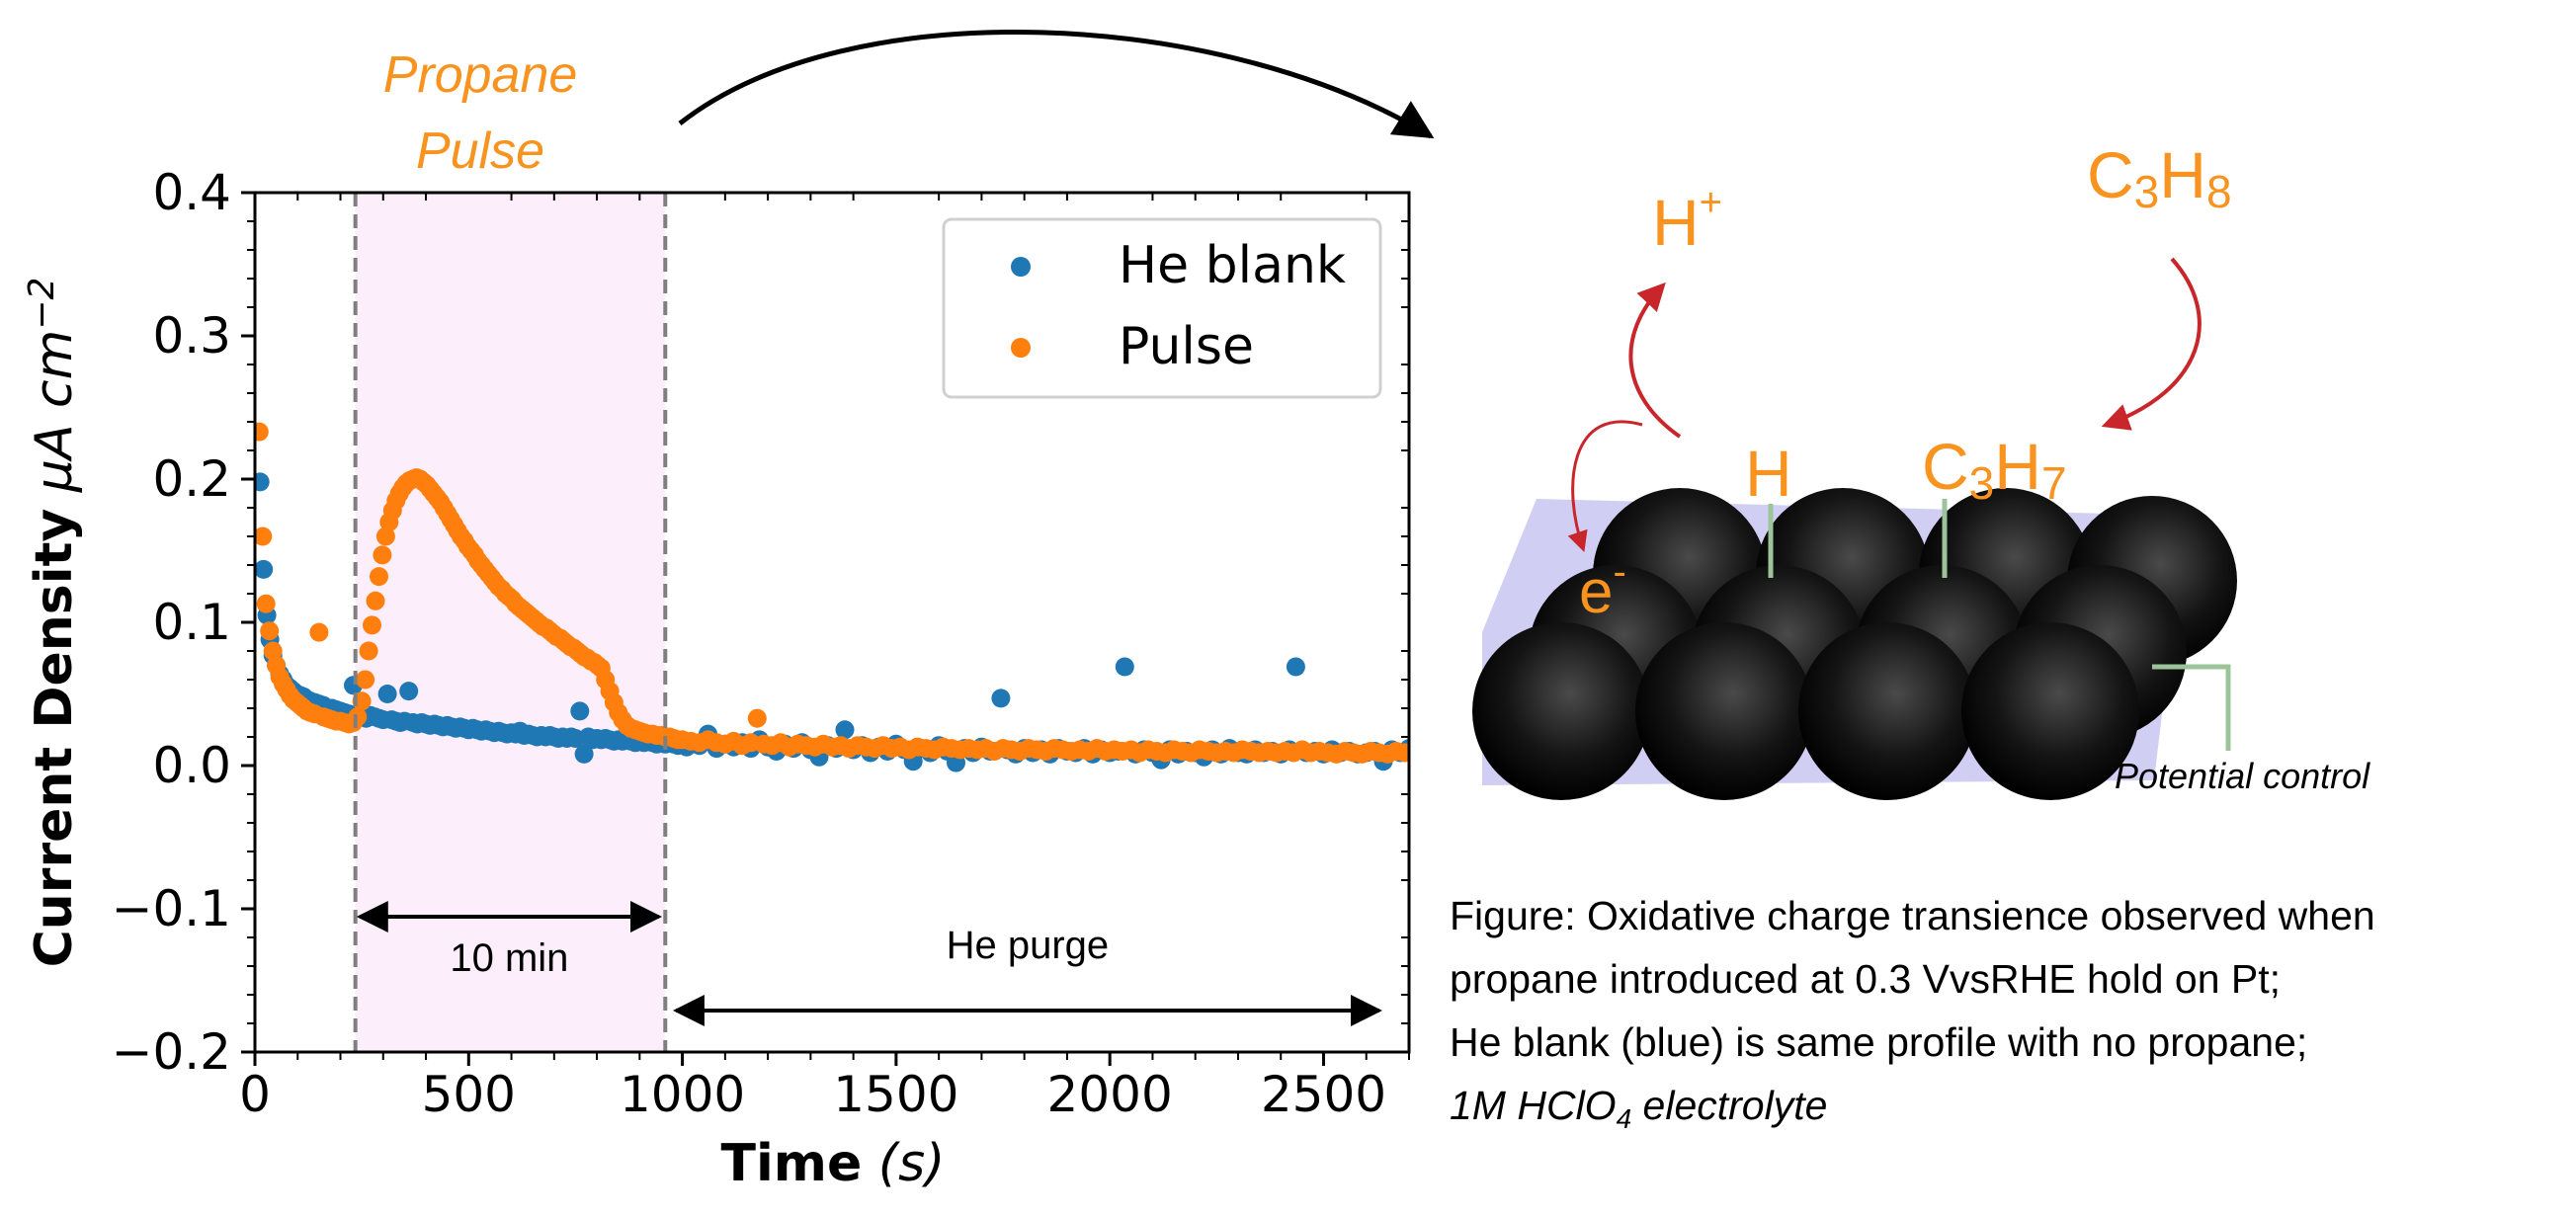 This screenshot has width=2576, height=1217. Describe the element at coordinates (469, 1095) in the screenshot. I see `x-tick-label: 500` at that location.